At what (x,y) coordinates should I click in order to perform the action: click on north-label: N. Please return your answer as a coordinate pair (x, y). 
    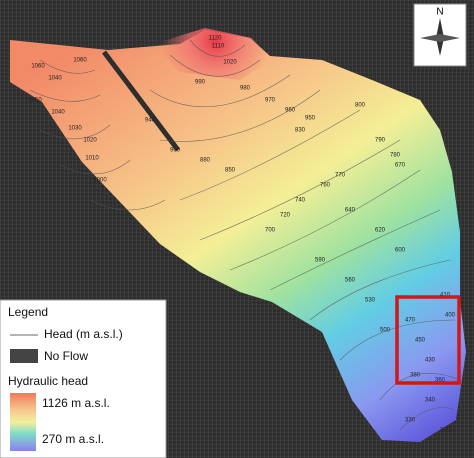
    Looking at the image, I should click on (439, 12).